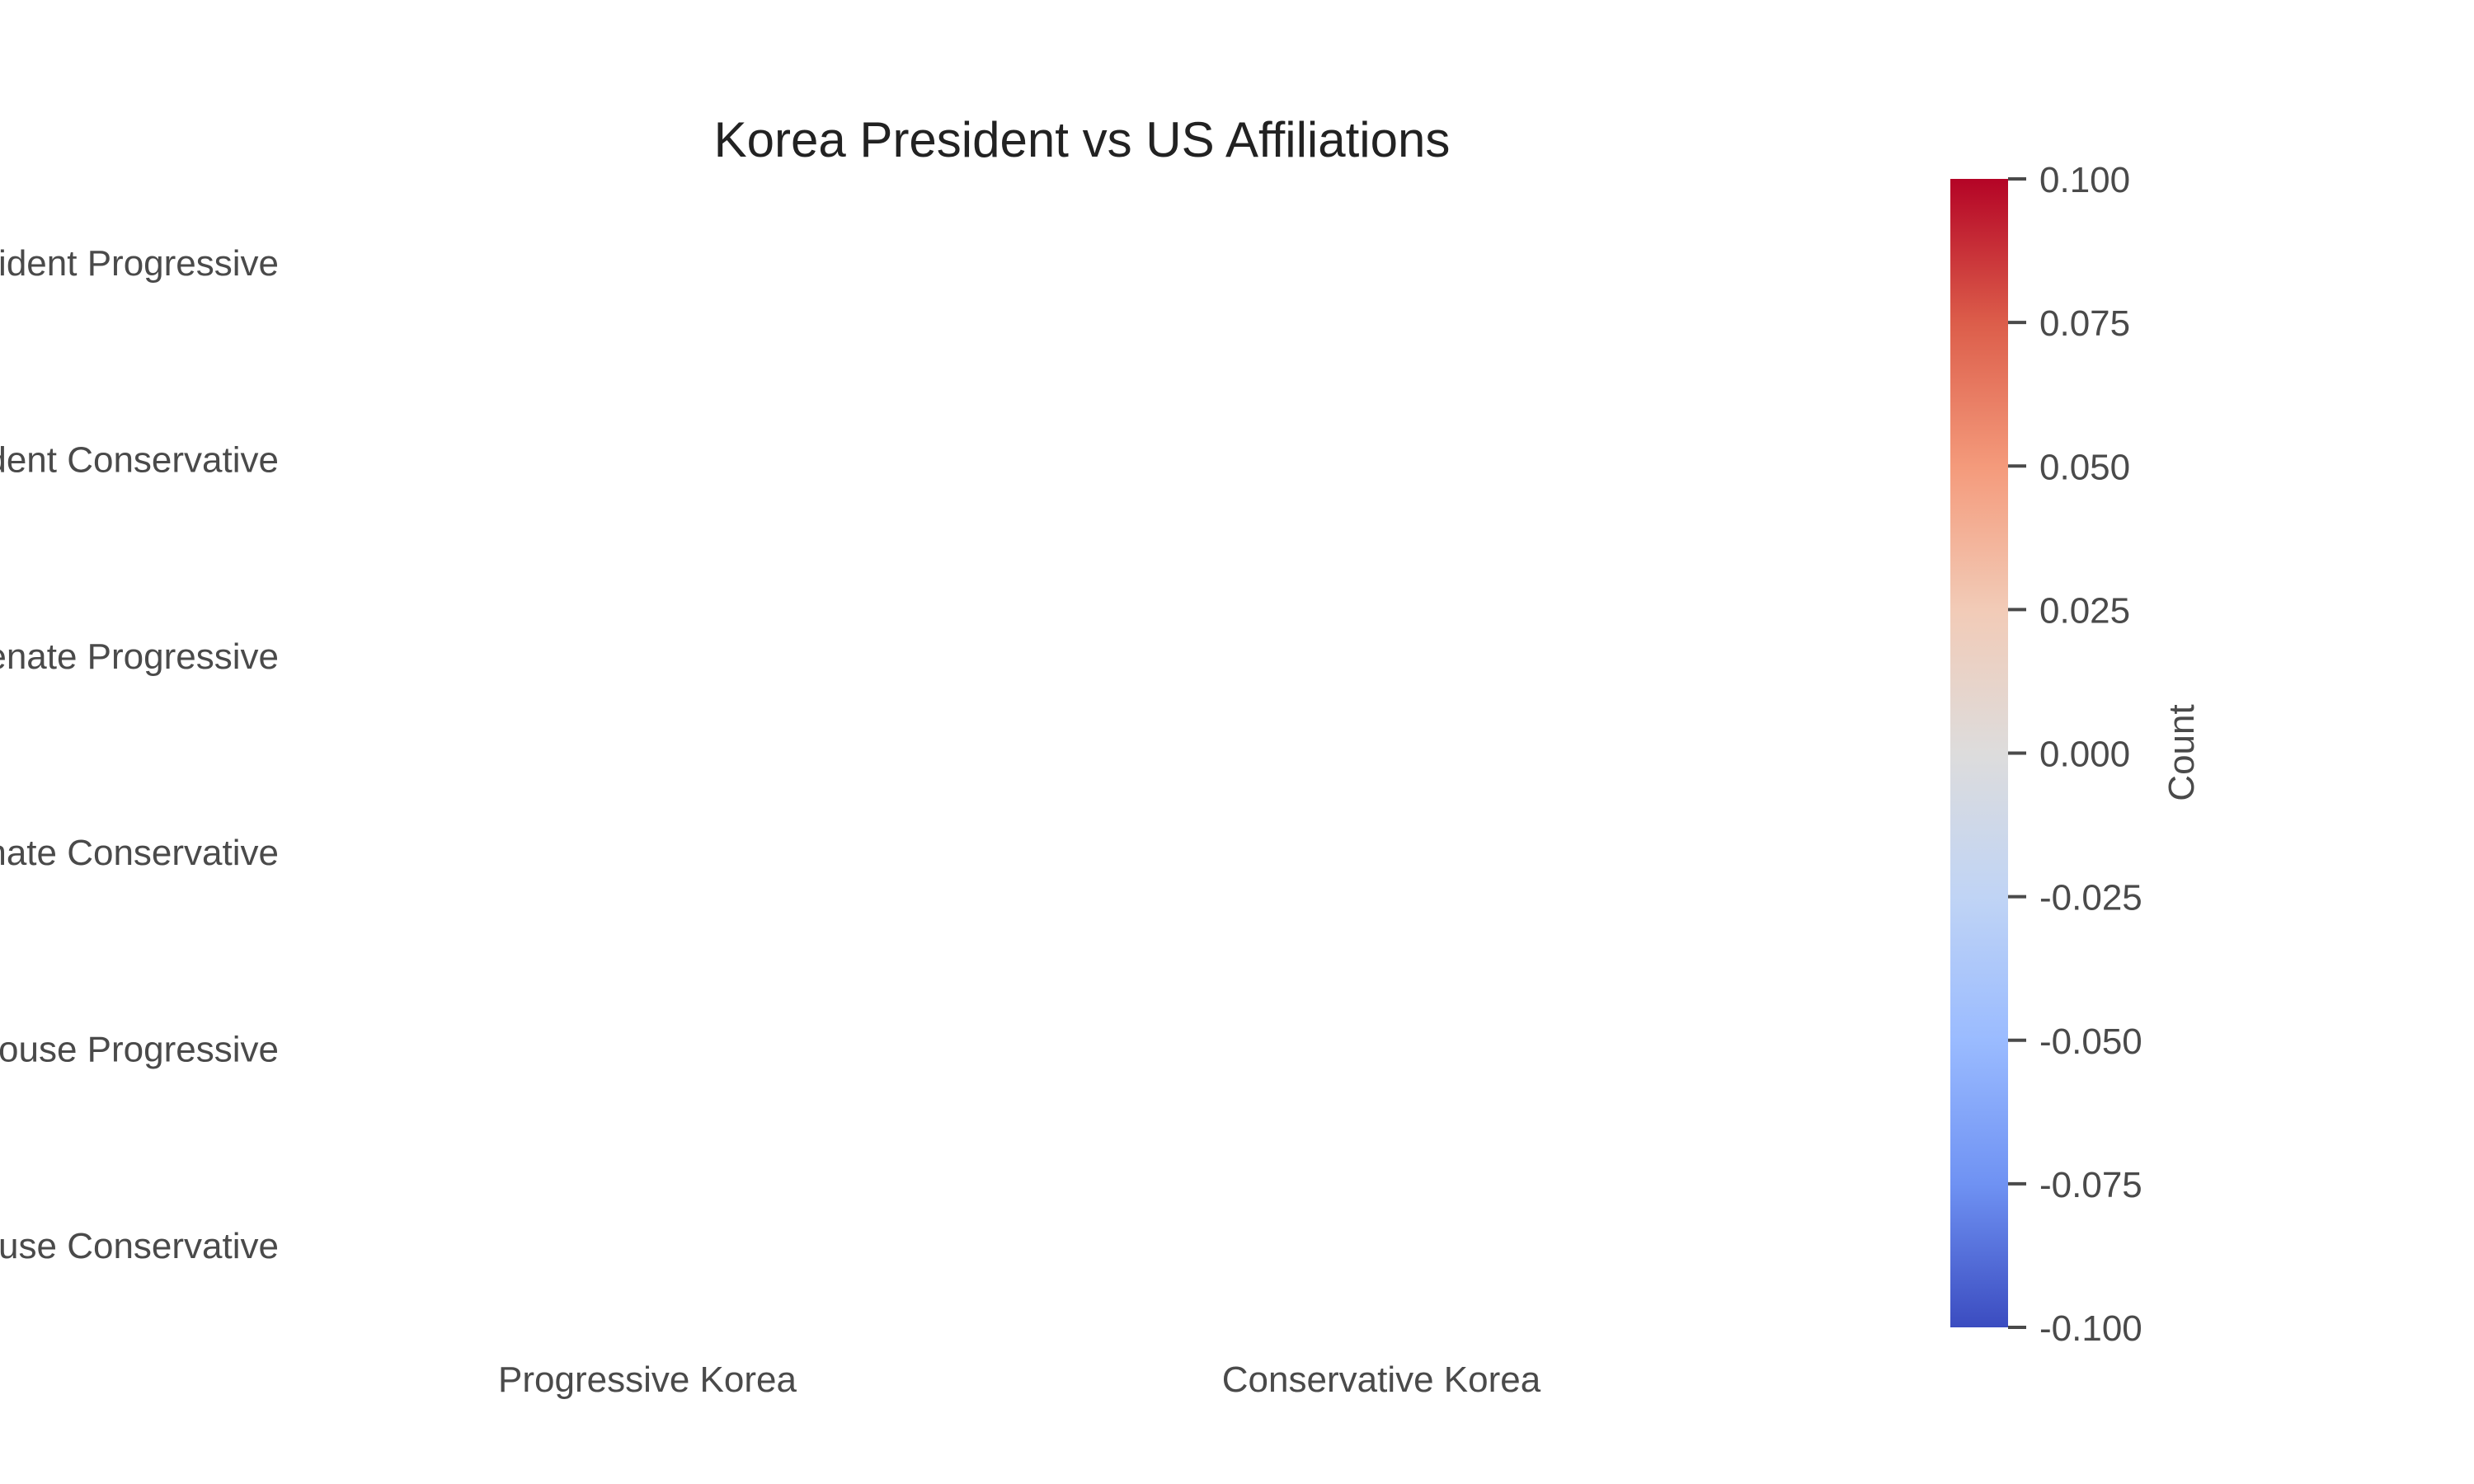  What do you see at coordinates (2084, 755) in the screenshot?
I see `colorbar-tick-label: 0.000` at bounding box center [2084, 755].